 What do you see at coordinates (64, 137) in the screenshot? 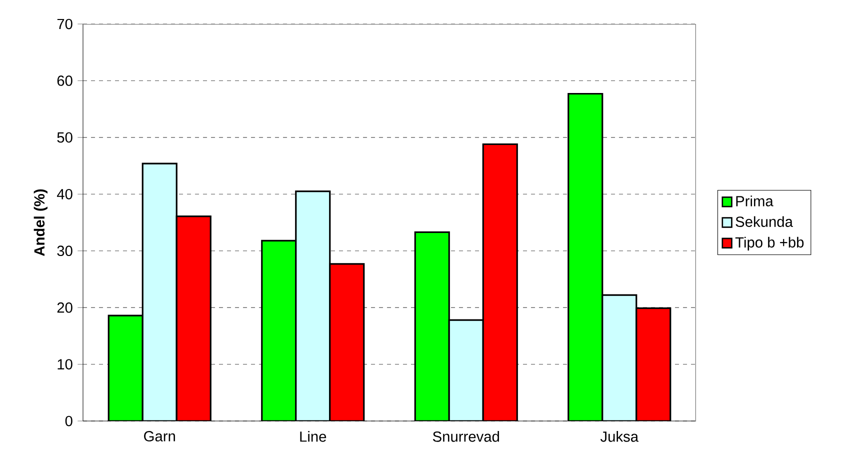
I see `y-tick-label: 50` at bounding box center [64, 137].